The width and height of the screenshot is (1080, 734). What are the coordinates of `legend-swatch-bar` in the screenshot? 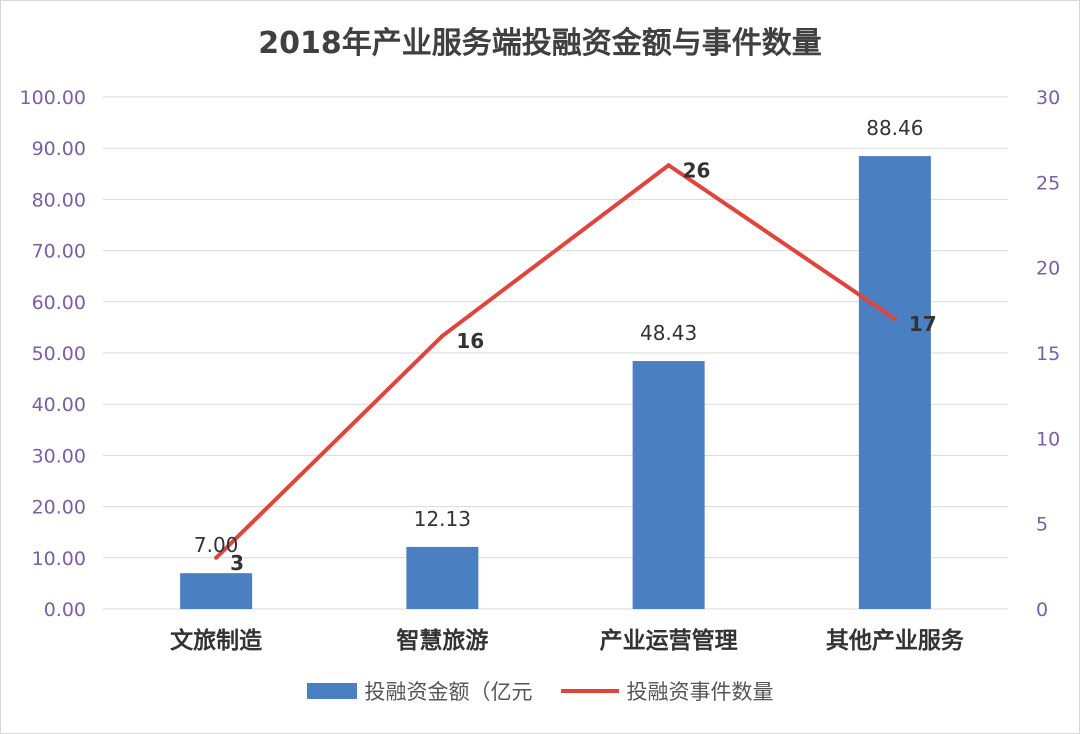 It's located at (331, 691).